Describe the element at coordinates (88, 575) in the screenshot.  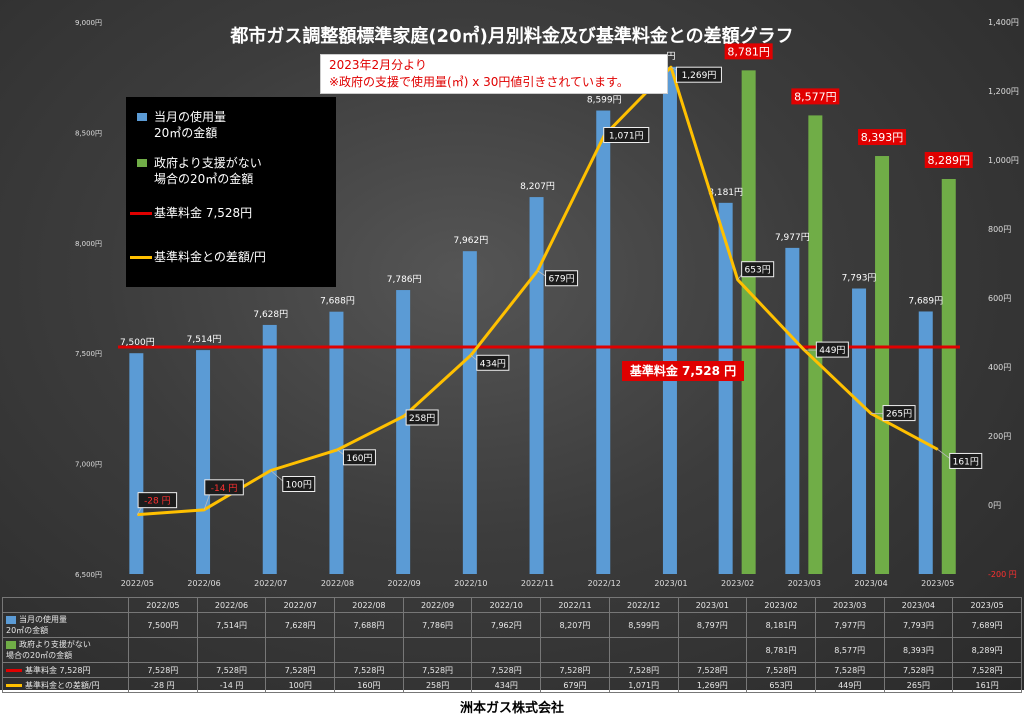
I see `y-left-tick-label: 6,500円` at that location.